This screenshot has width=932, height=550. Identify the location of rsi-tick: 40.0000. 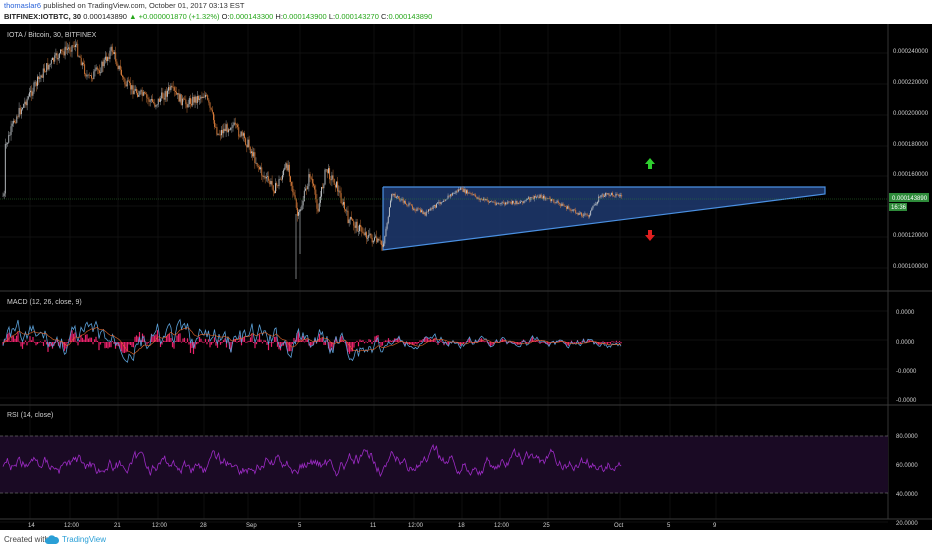
(907, 495).